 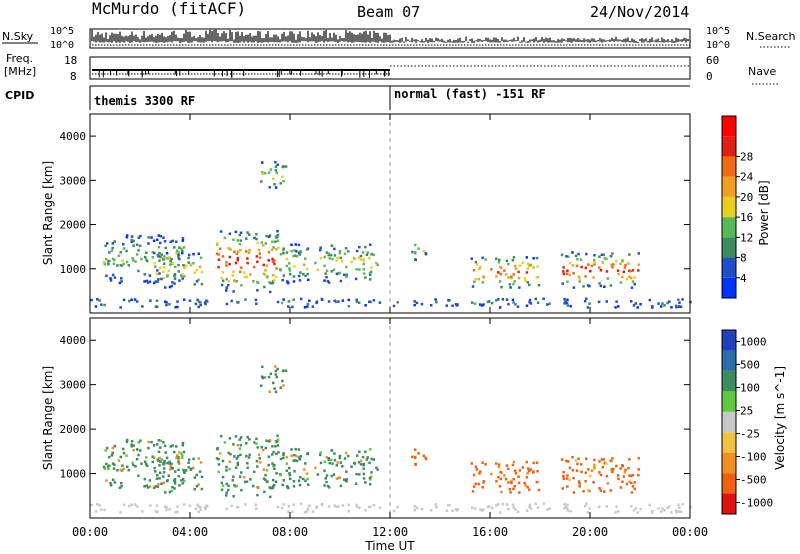 What do you see at coordinates (48, 213) in the screenshot?
I see `power-ylabel: Slant Range [km]` at bounding box center [48, 213].